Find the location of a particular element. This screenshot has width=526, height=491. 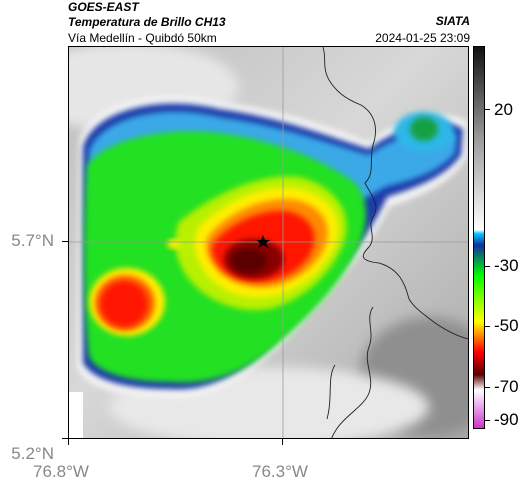

x-tick-label: 76.8°W is located at coordinates (61, 471).